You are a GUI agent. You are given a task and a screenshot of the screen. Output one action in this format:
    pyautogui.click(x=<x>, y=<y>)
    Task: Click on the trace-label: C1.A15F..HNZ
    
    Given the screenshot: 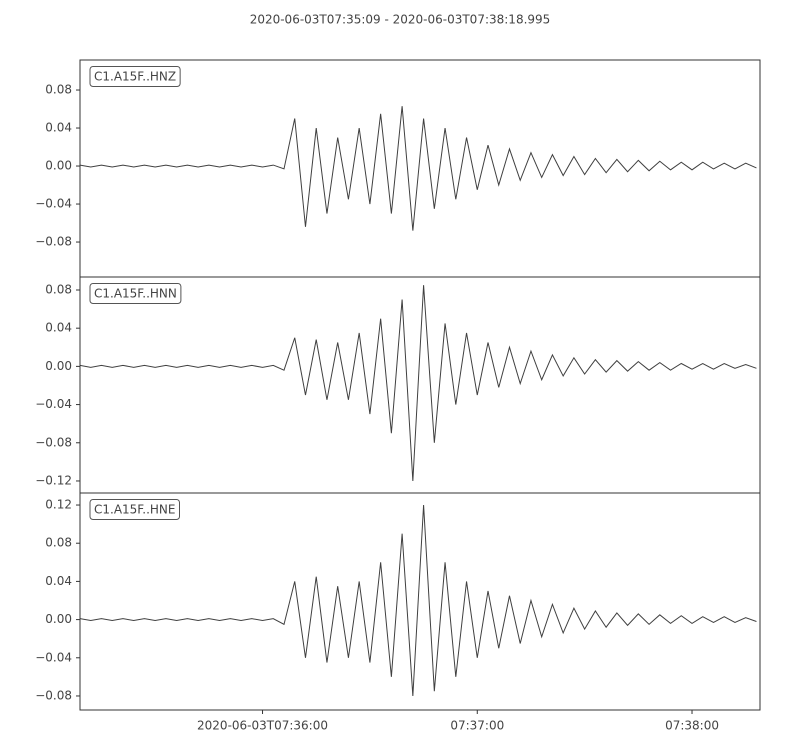 What is the action you would take?
    pyautogui.click(x=135, y=77)
    